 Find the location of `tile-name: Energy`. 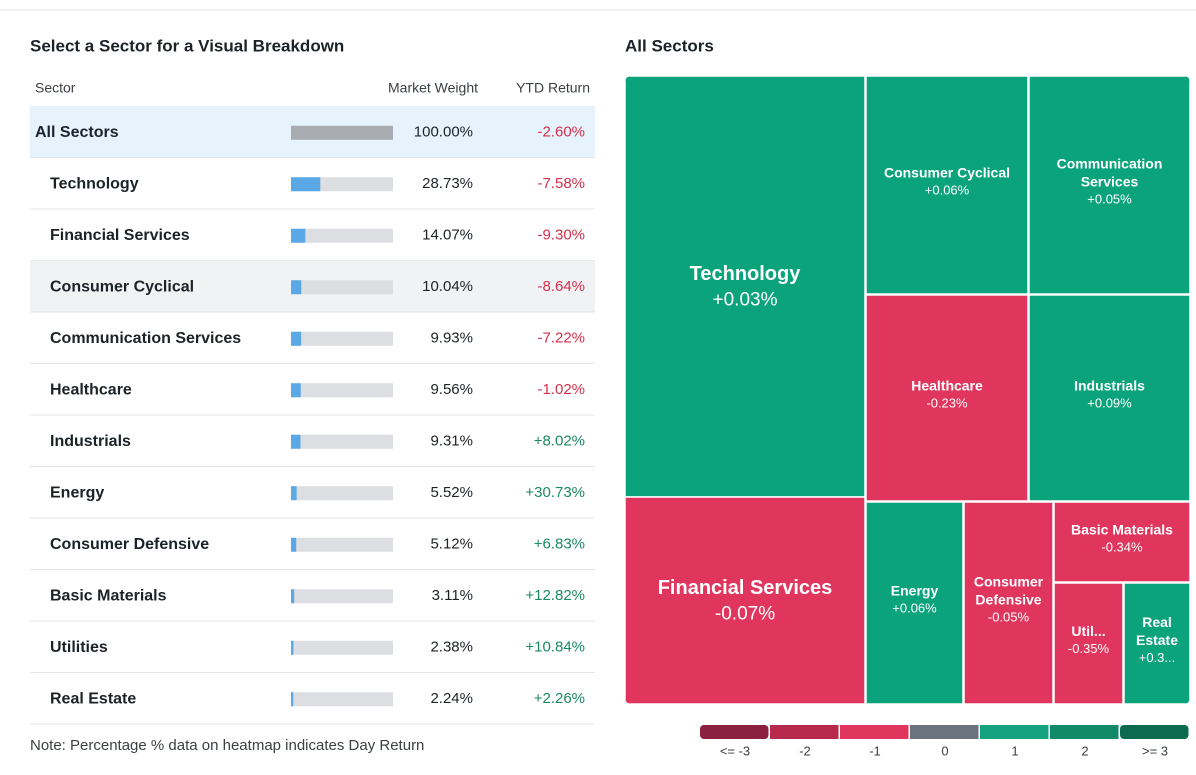

tile-name: Energy is located at coordinates (915, 591).